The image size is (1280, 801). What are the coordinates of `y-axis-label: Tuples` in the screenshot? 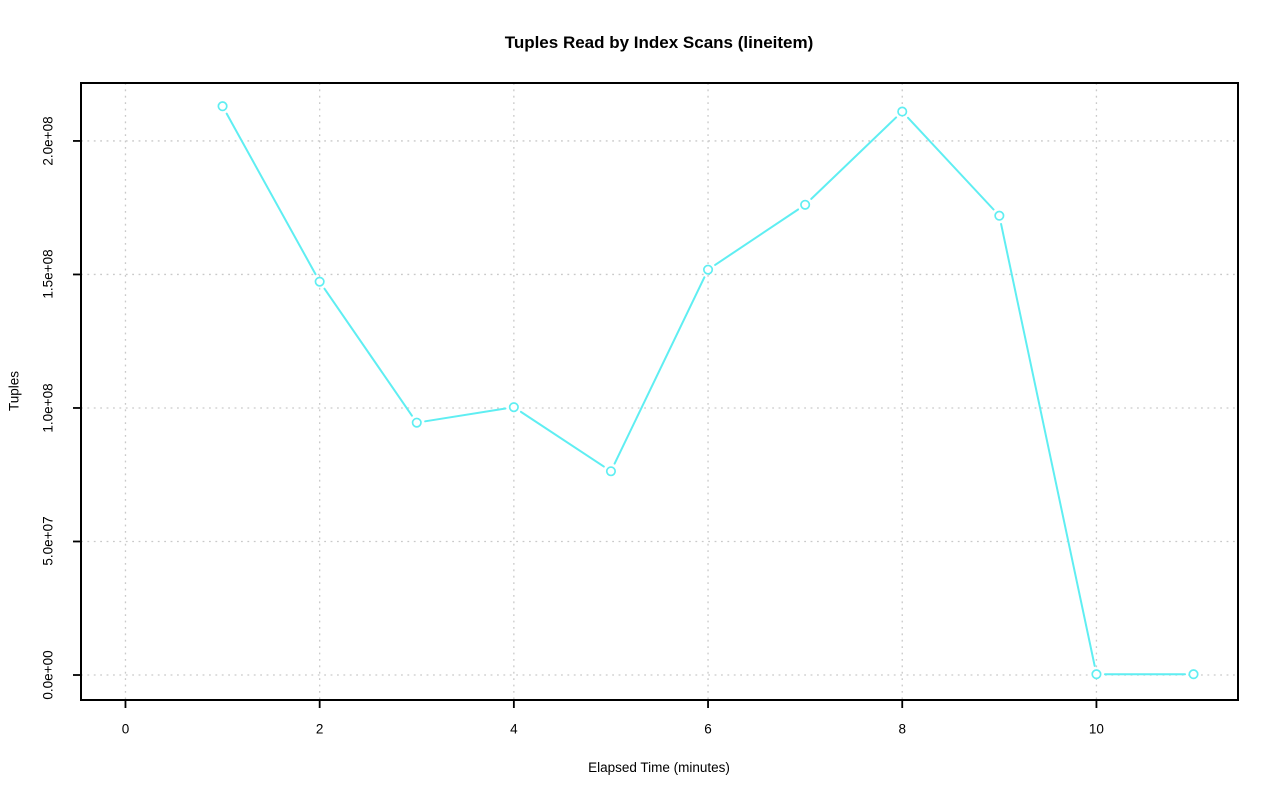 It's located at (14, 391).